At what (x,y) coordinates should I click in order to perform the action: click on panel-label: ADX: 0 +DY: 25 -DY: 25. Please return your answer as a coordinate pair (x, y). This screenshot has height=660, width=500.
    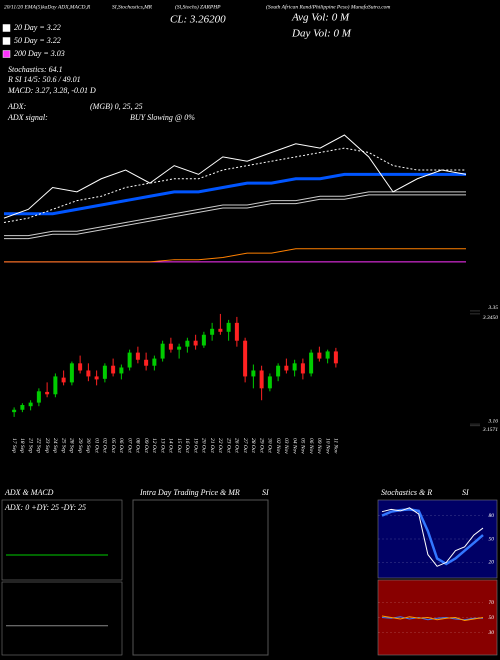
    Looking at the image, I should click on (45, 507).